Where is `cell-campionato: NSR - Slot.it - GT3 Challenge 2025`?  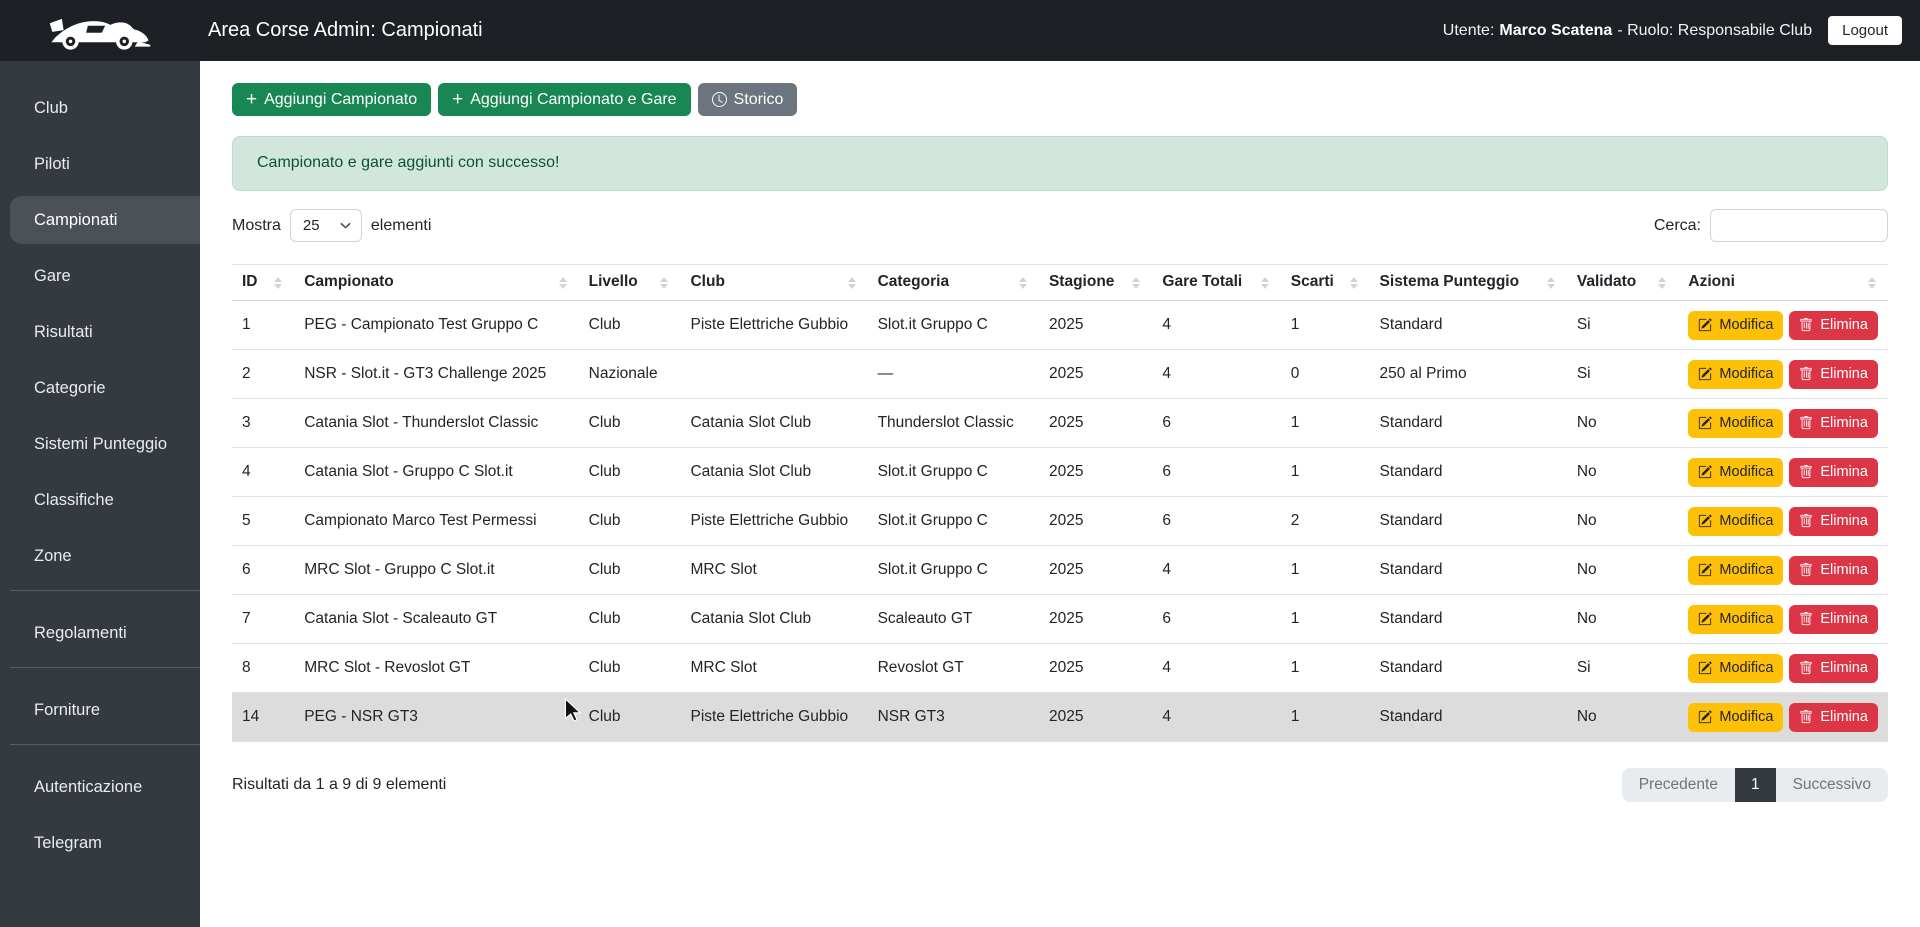 cell-campionato: NSR - Slot.it - GT3 Challenge 2025 is located at coordinates (436, 374).